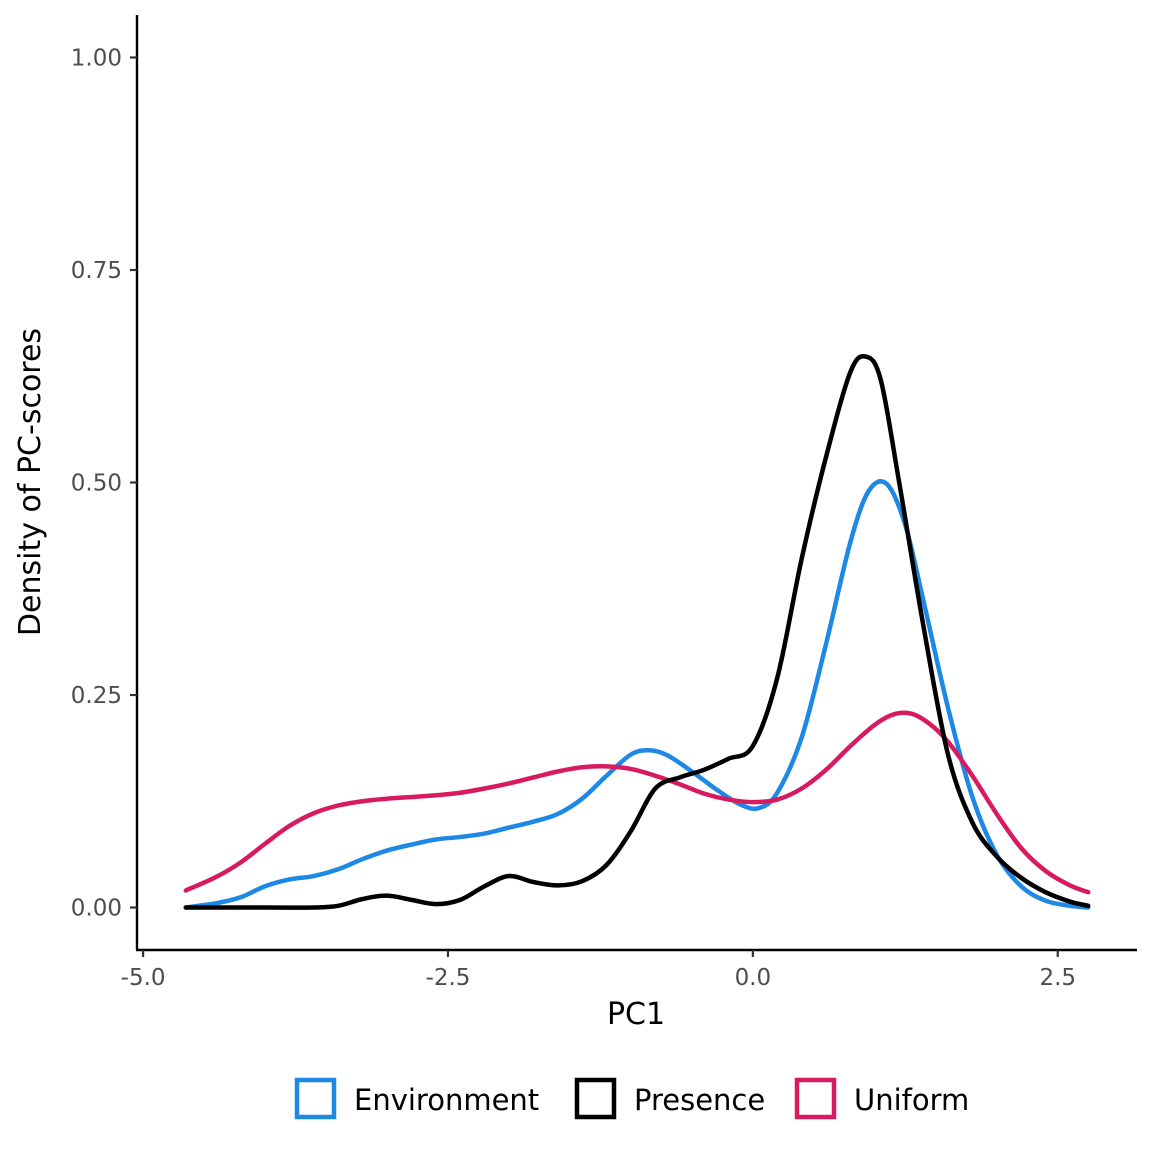  I want to click on y-ticks: 0.00 0.25 0.50 0.75 1.00, so click(104, 484).